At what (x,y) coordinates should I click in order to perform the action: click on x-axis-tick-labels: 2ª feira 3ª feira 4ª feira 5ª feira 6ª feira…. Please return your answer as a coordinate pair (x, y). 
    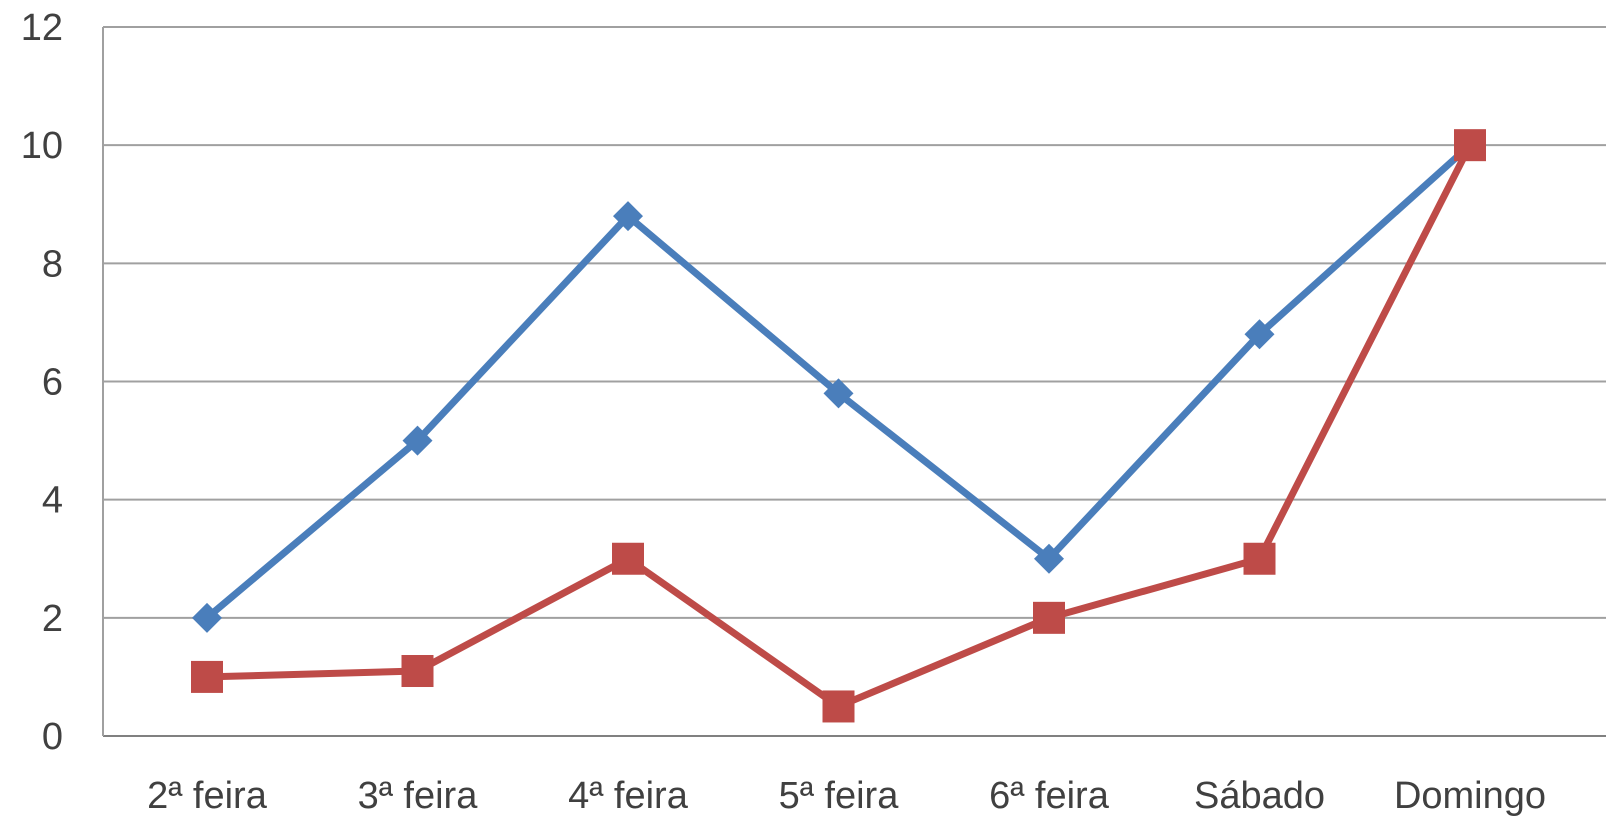
    Looking at the image, I should click on (846, 796).